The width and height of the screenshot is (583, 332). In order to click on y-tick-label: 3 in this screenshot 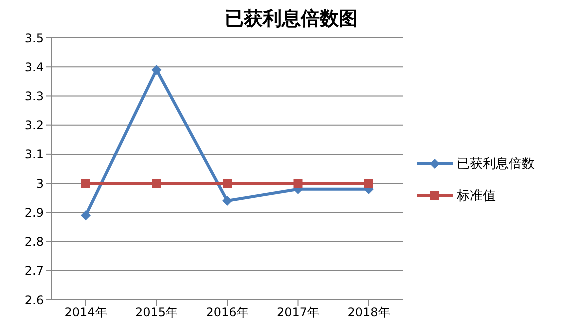, I will do `click(40, 183)`.